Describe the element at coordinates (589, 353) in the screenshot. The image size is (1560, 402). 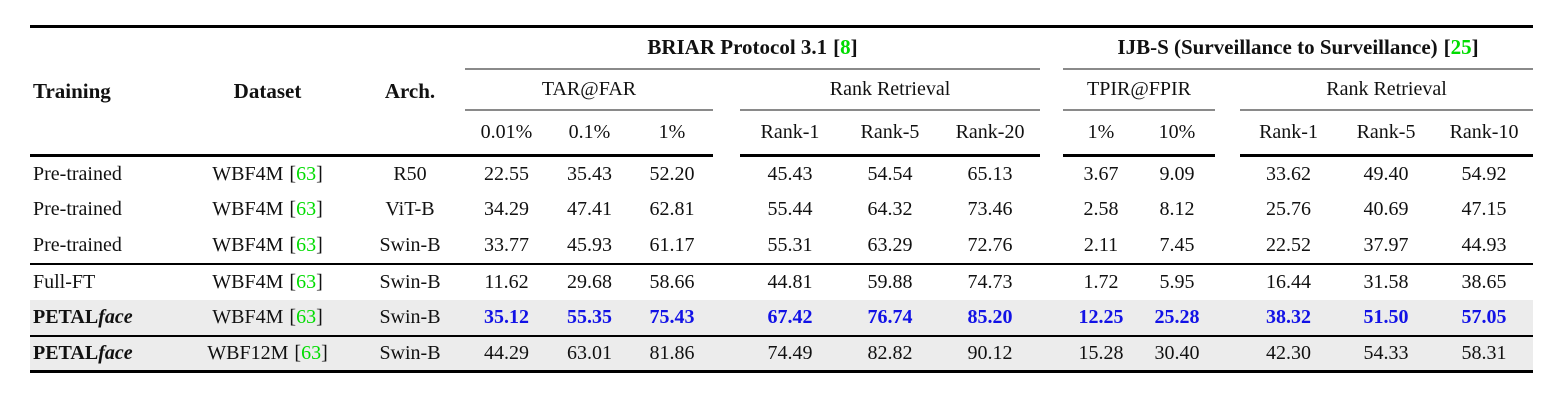
I see `value-cell: 63.01` at that location.